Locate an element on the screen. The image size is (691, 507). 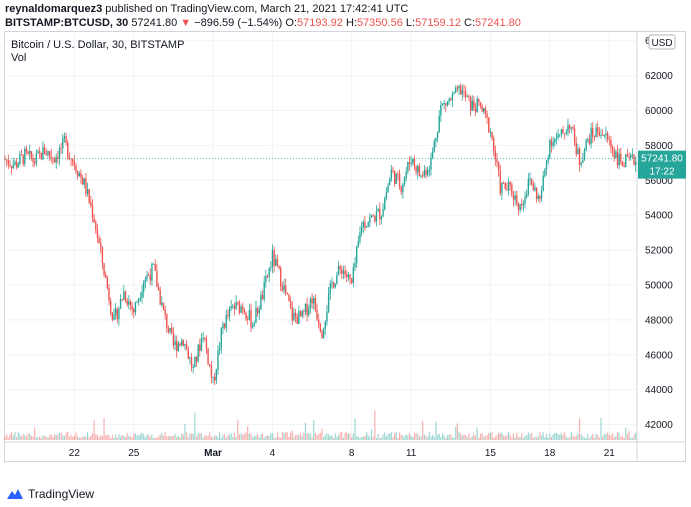
tradingview-logo-icon is located at coordinates (15, 494).